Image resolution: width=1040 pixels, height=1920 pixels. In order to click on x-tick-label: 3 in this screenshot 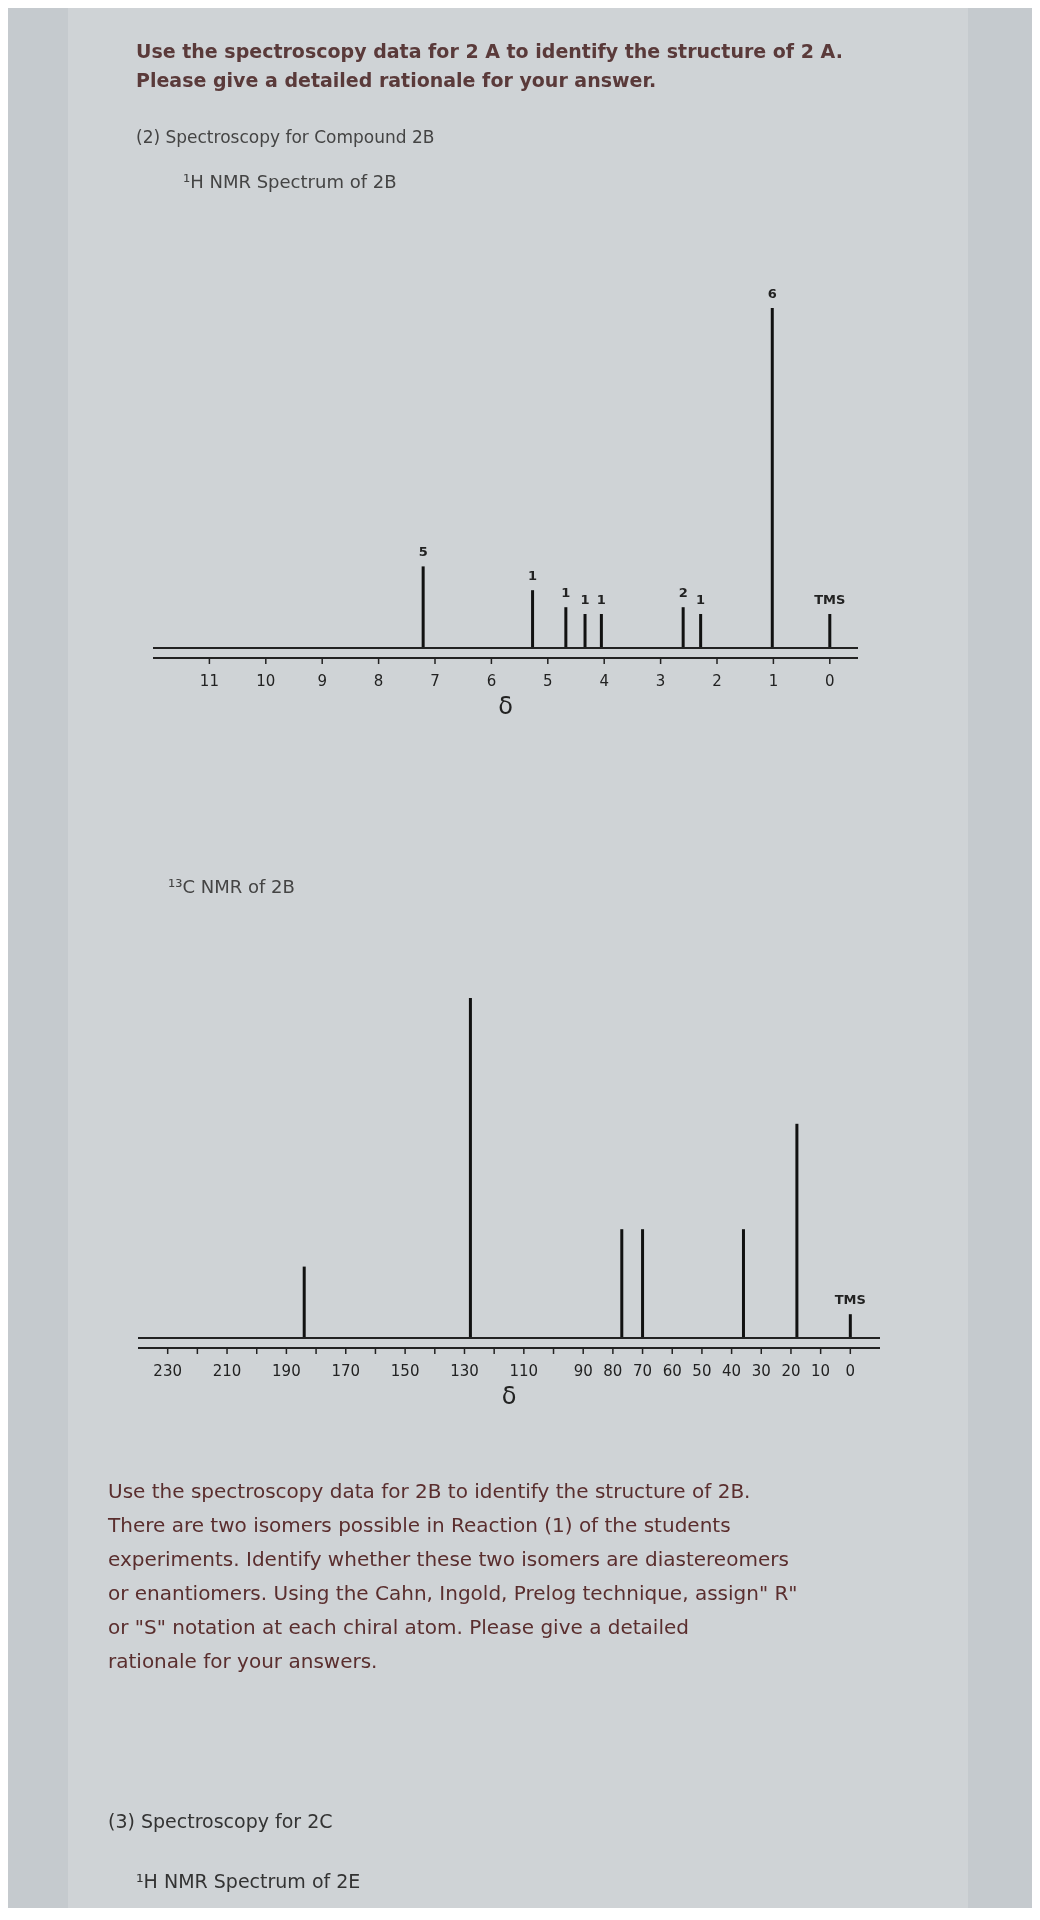, I will do `click(660, 681)`.